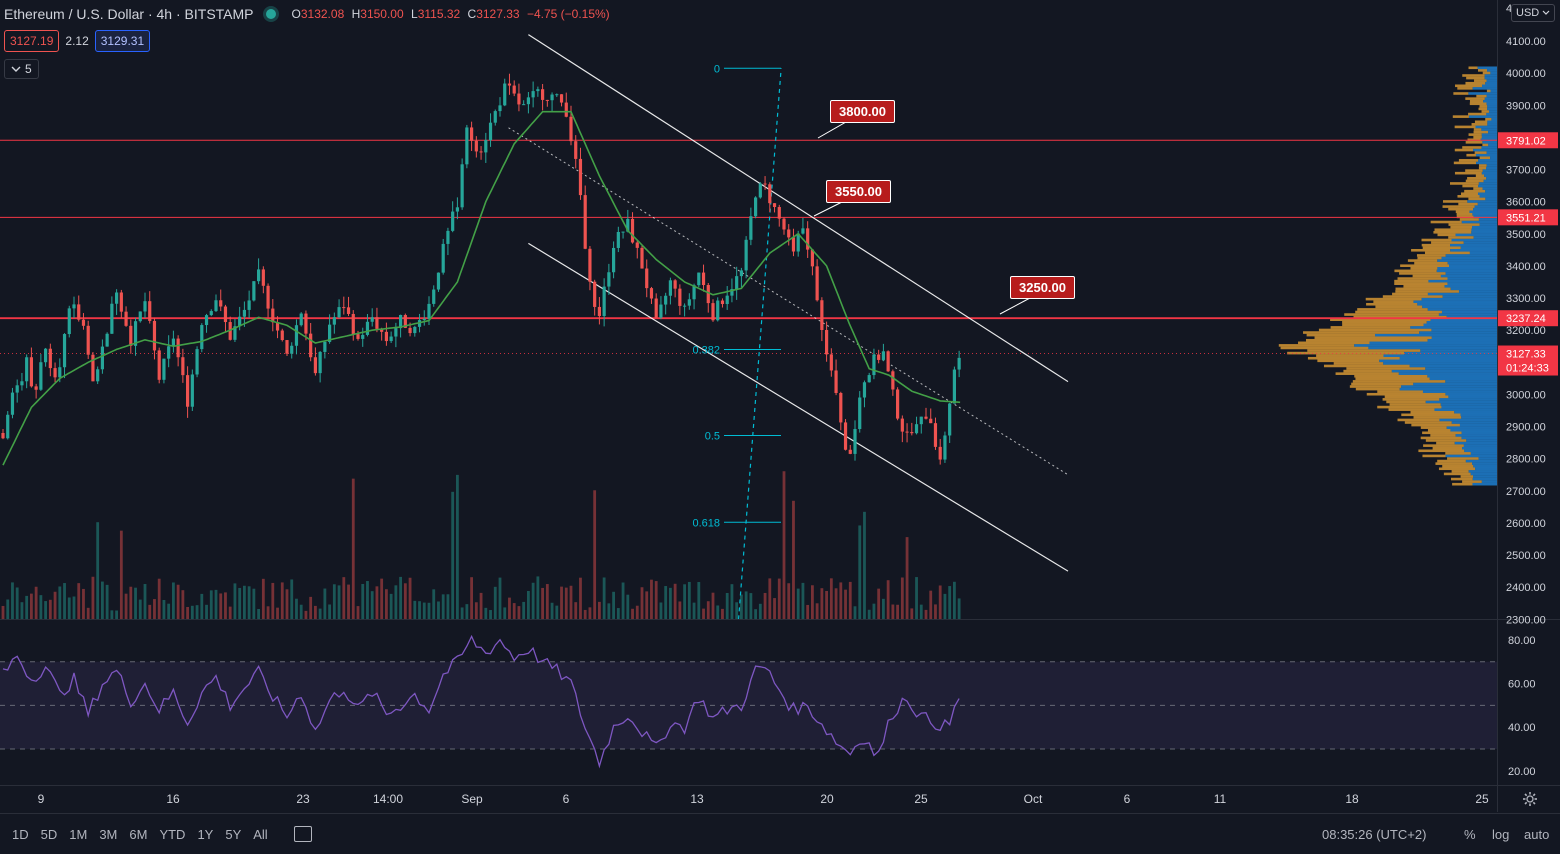 The image size is (1560, 854). Describe the element at coordinates (858, 191) in the screenshot. I see `level-label-3550: 3550.00` at that location.